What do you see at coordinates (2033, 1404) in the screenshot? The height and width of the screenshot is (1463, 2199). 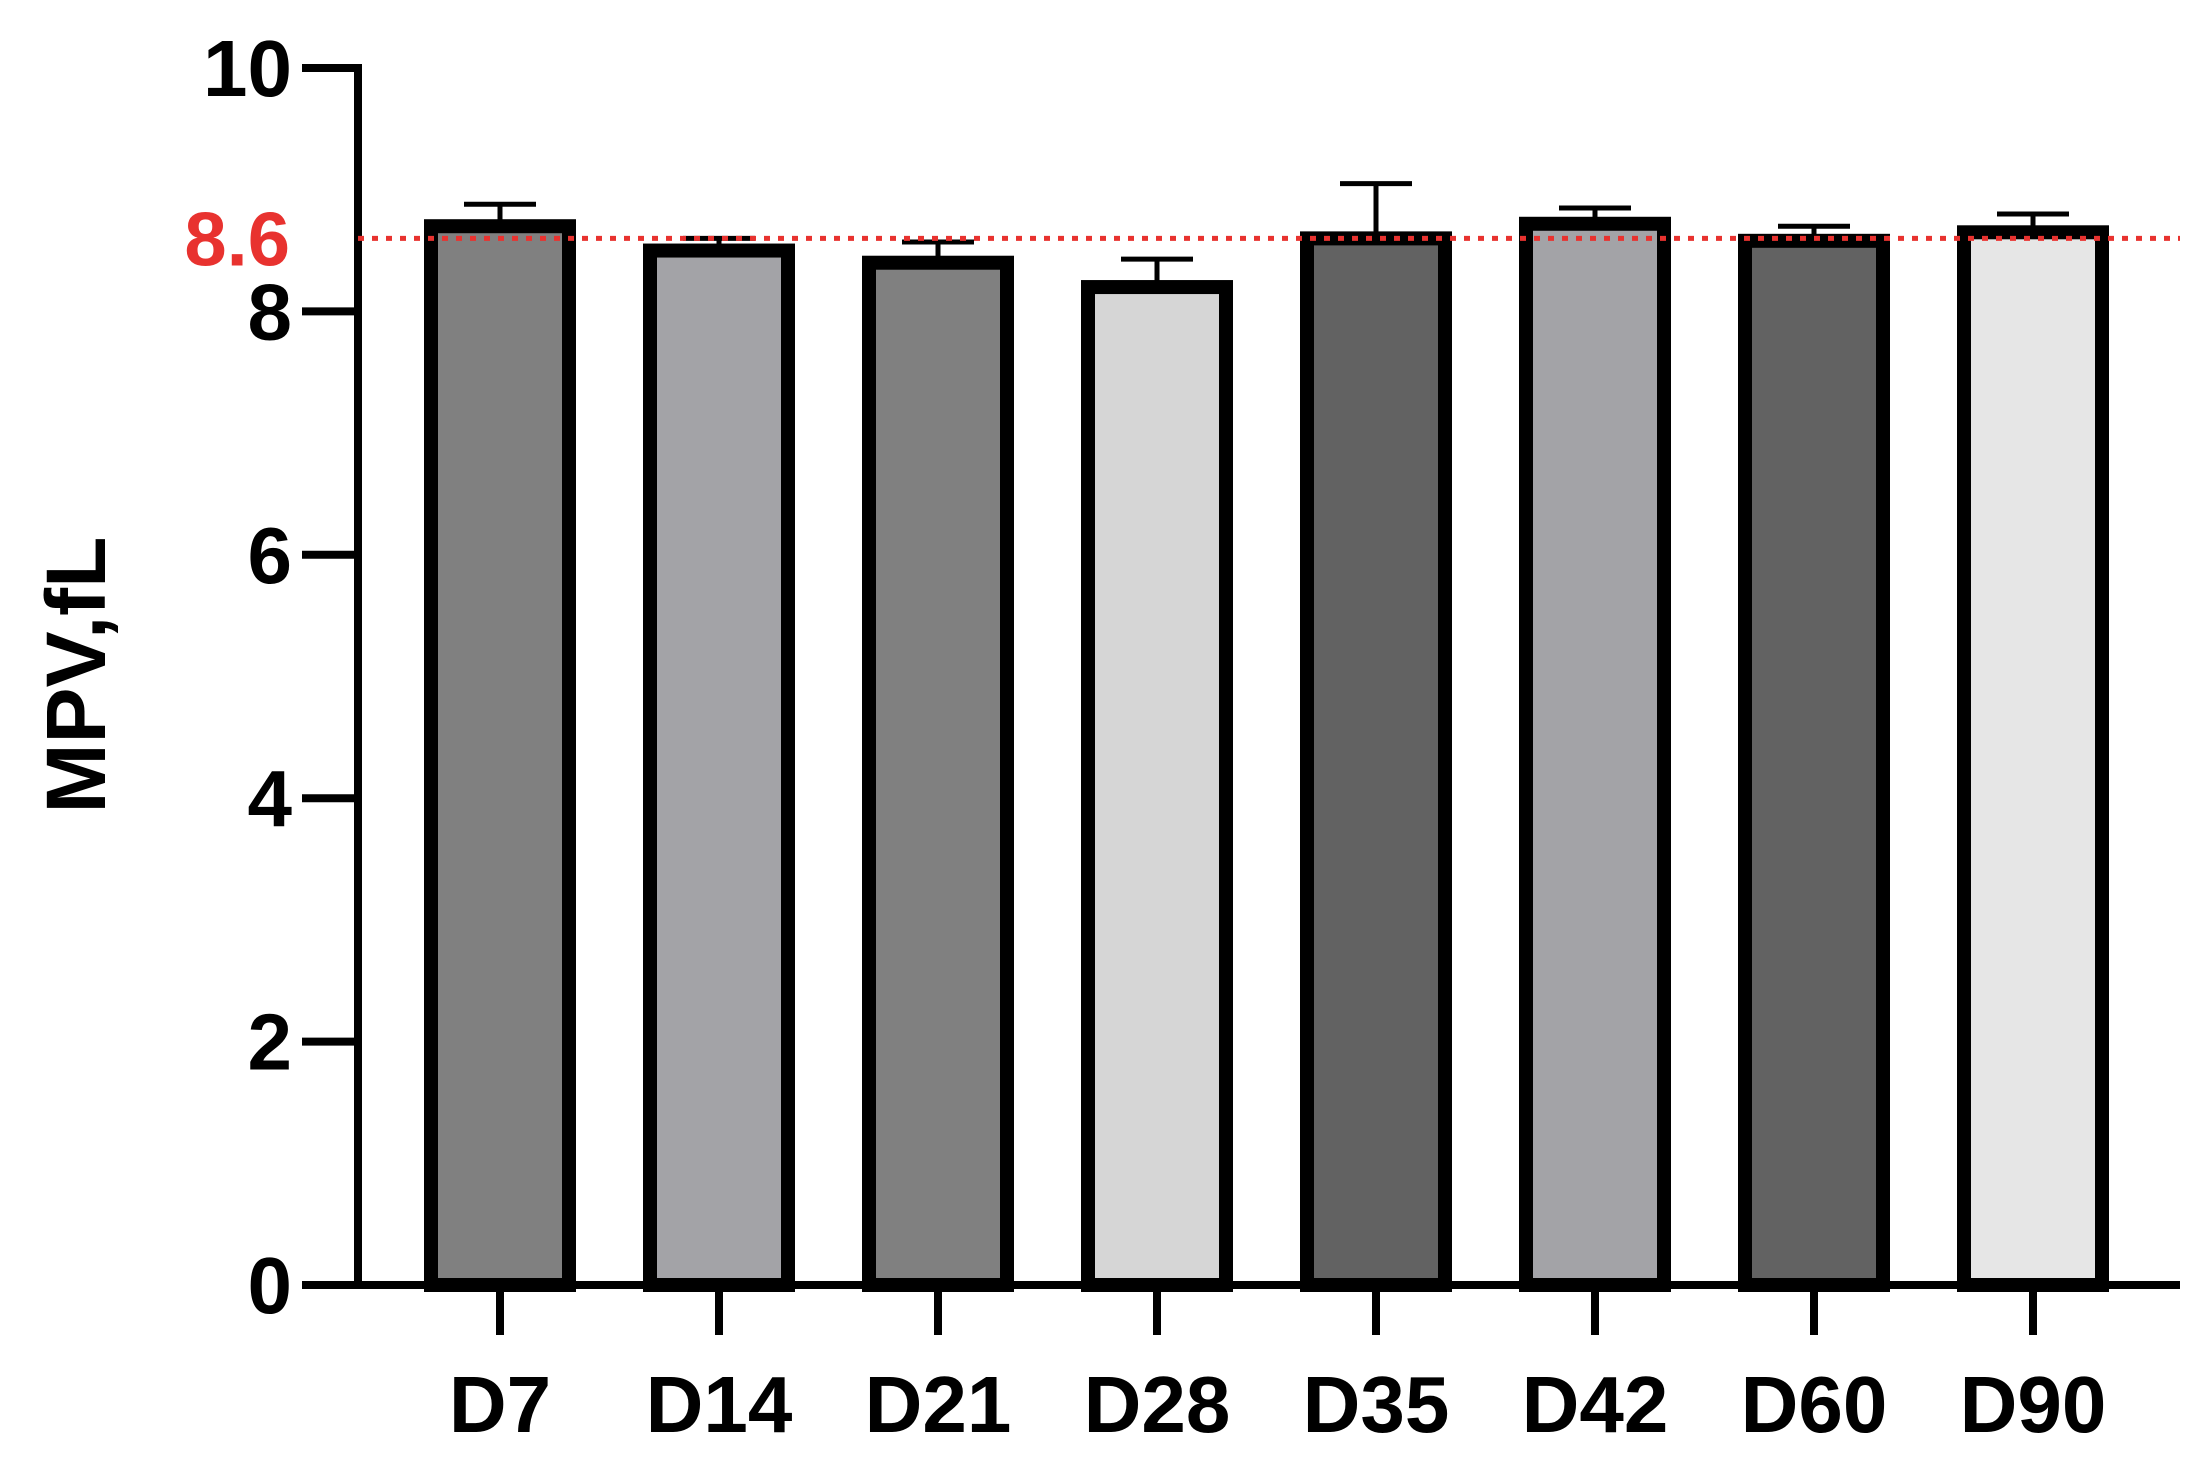 I see `x-tick-label-d90: D90` at bounding box center [2033, 1404].